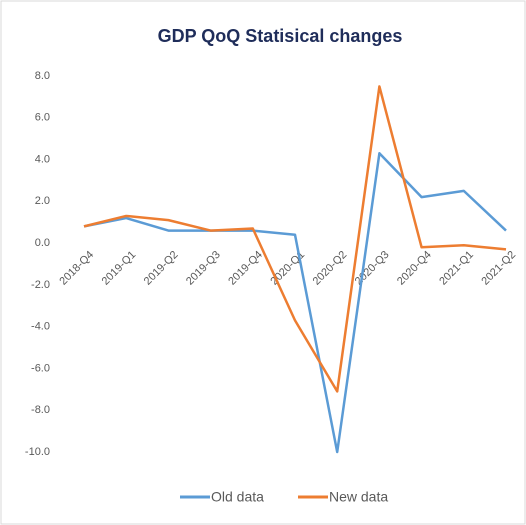 The height and width of the screenshot is (525, 526). What do you see at coordinates (42, 159) in the screenshot?
I see `y-tick-label: 4.0` at bounding box center [42, 159].